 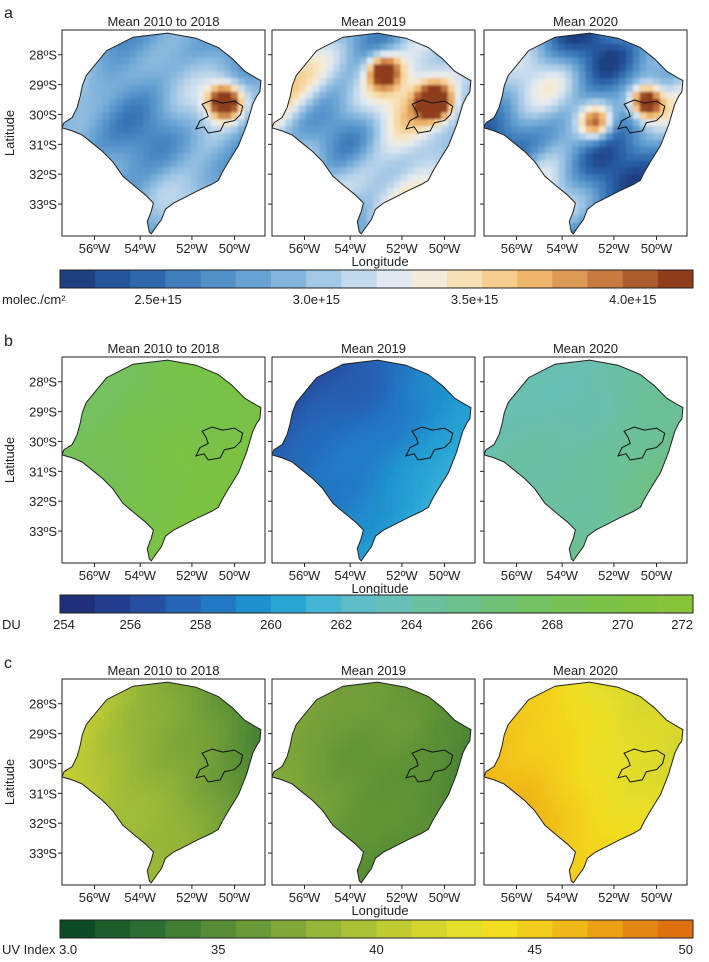 What do you see at coordinates (43, 704) in the screenshot?
I see `y-tick-label: 28ºS` at bounding box center [43, 704].